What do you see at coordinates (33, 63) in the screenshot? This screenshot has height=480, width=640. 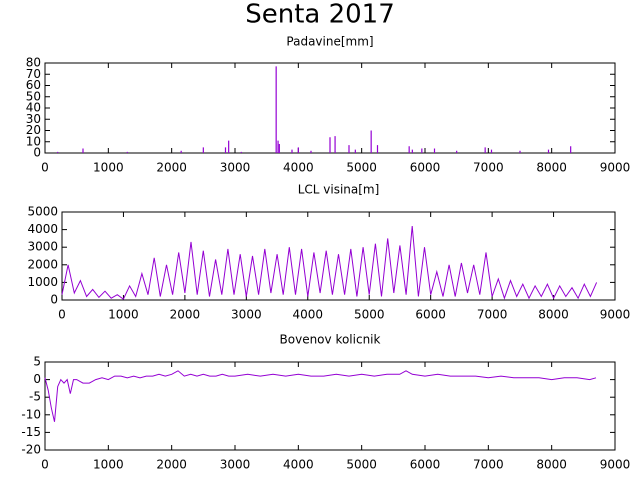 I see `y-tick-label: 80` at bounding box center [33, 63].